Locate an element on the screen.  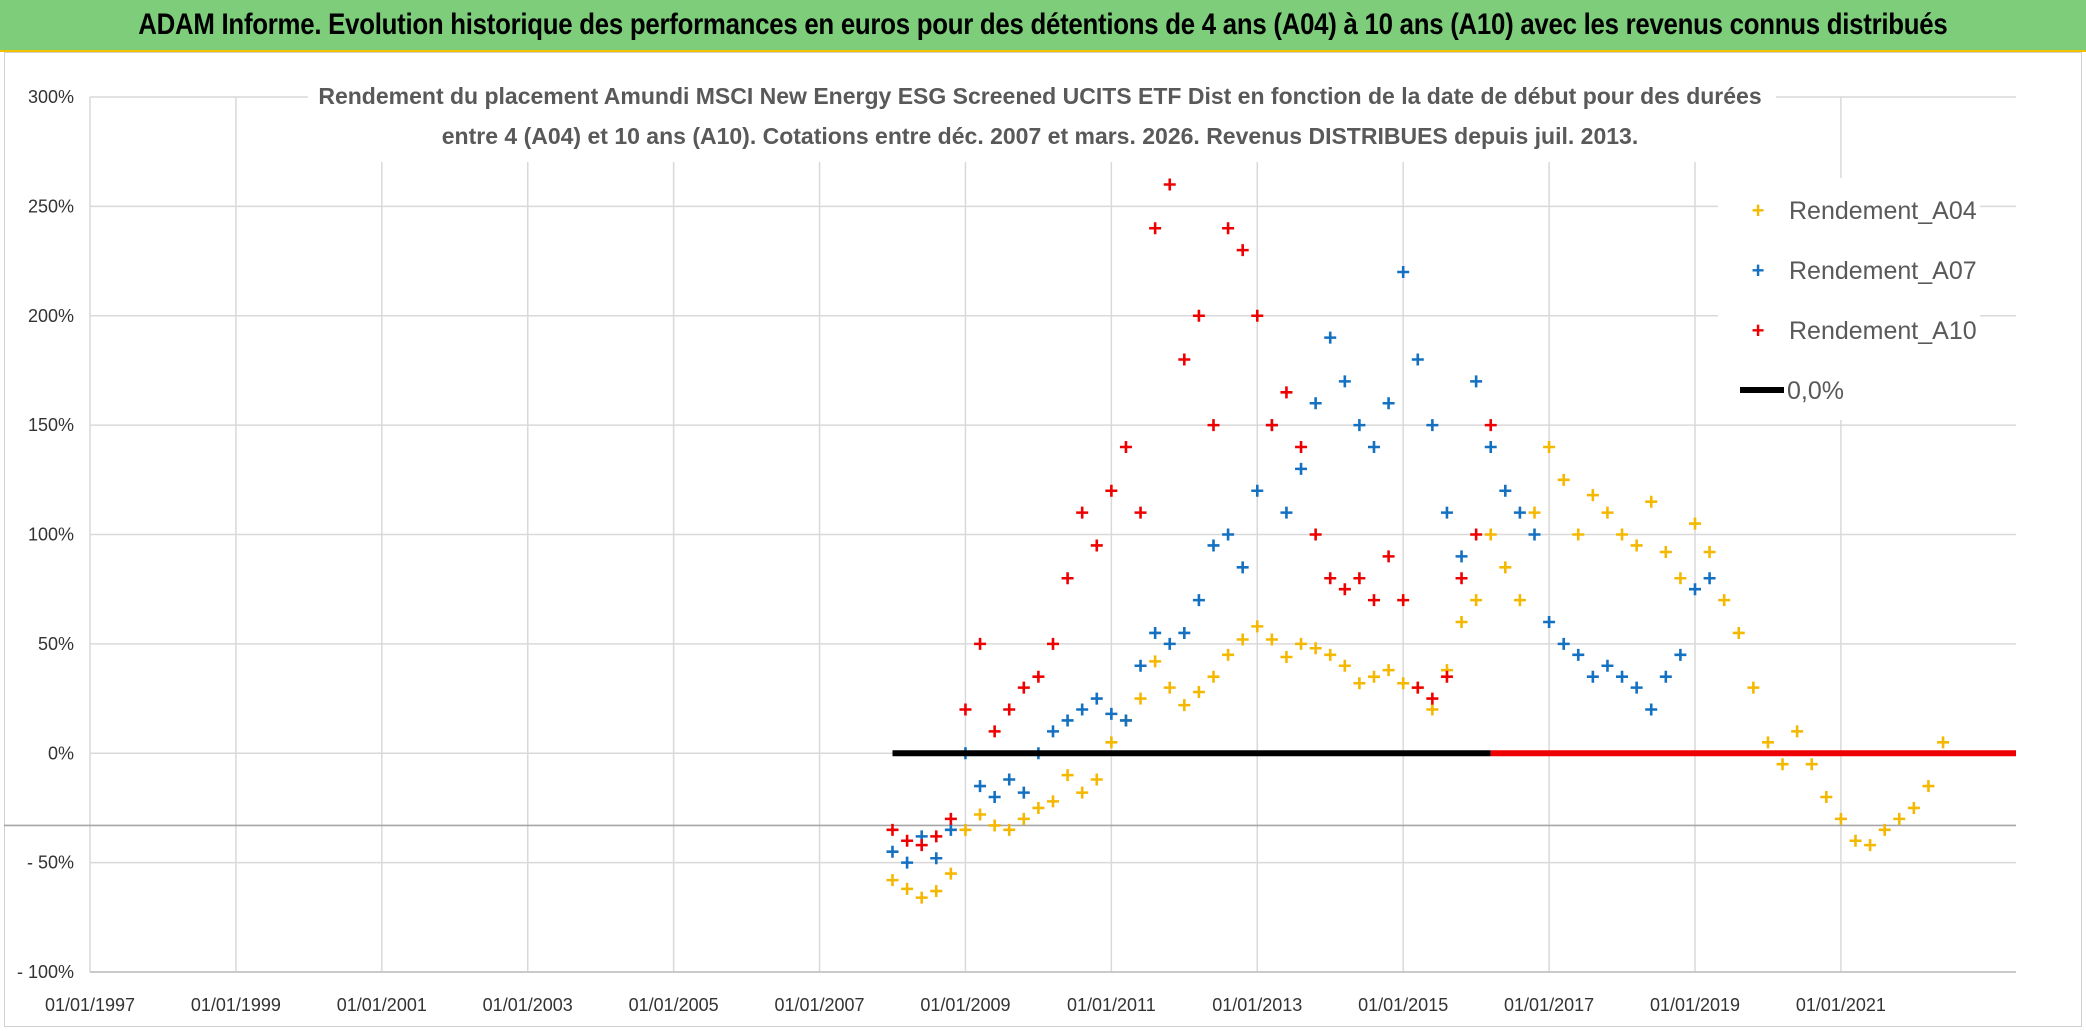
y-tick-label: 0% is located at coordinates (61, 753).